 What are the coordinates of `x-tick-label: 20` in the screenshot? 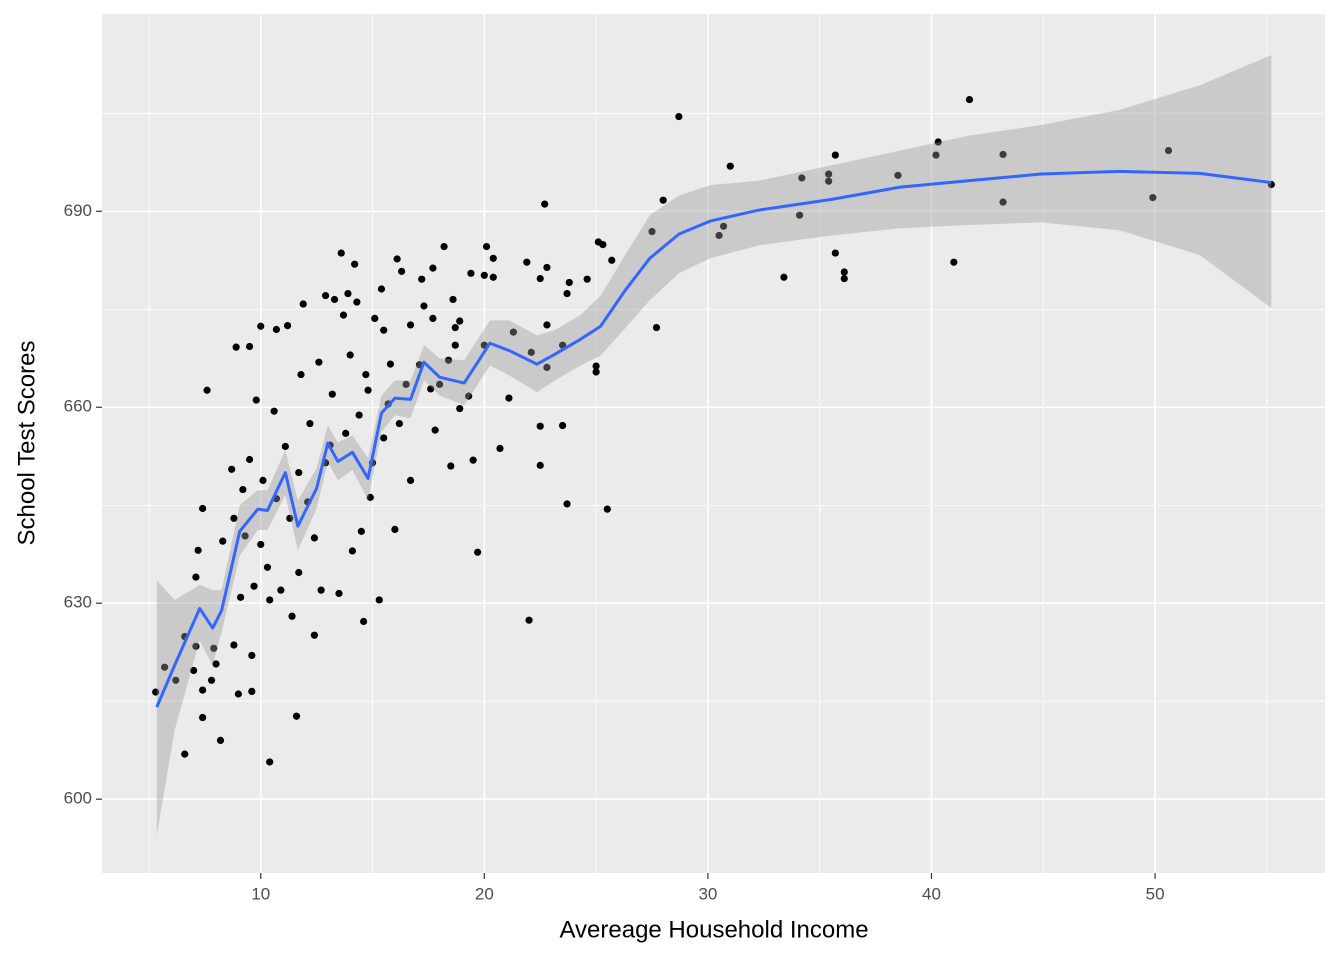 It's located at (484, 893).